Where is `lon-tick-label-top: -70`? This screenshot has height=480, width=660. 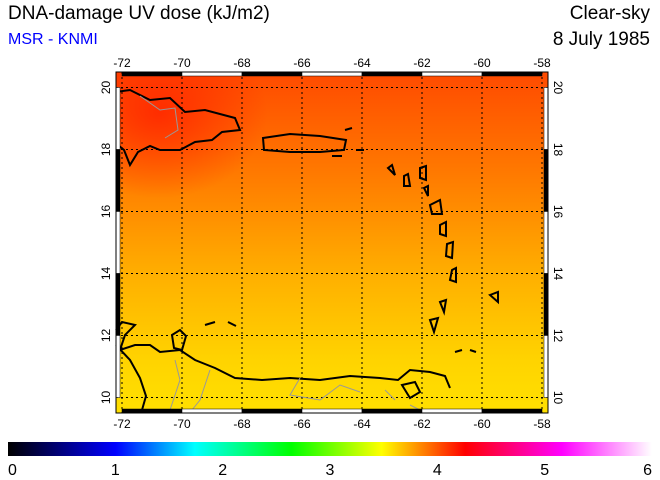 lon-tick-label-top: -70 is located at coordinates (182, 63).